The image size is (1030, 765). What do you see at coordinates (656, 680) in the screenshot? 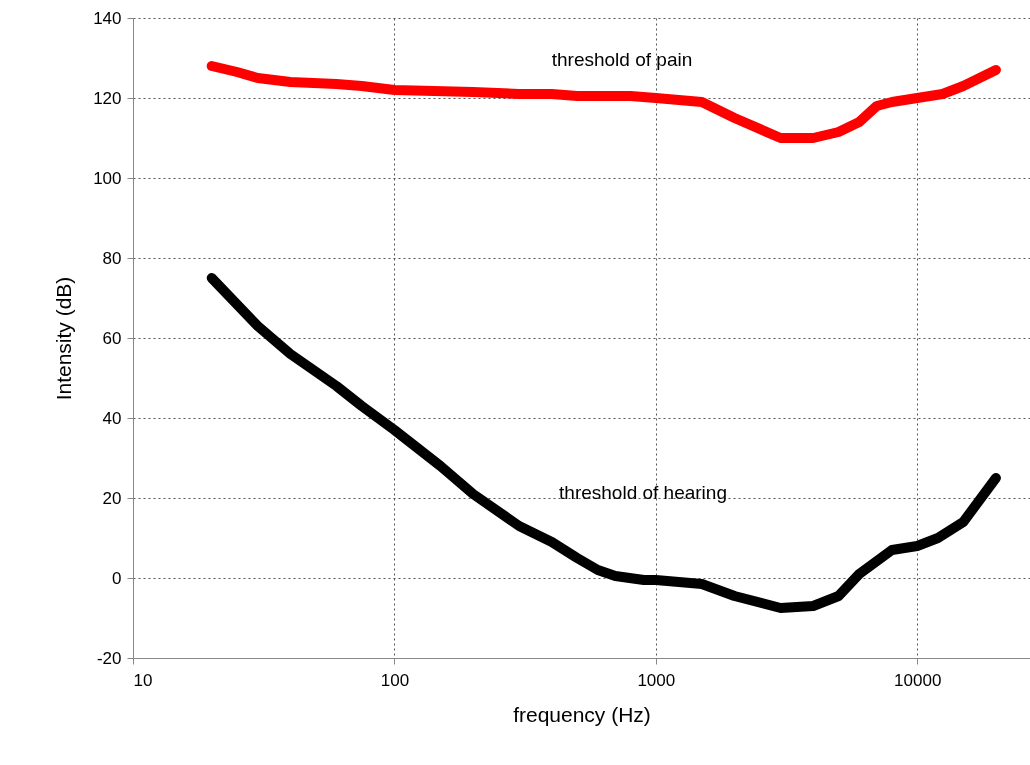
I see `x-tick-label: 1000` at bounding box center [656, 680].